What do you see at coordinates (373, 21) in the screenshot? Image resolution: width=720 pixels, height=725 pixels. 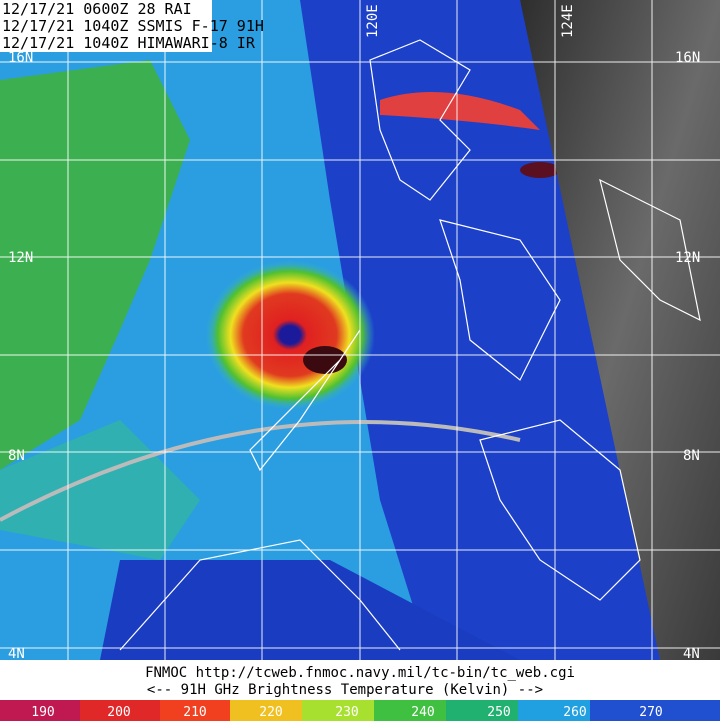 I see `lon-label: 120E` at bounding box center [373, 21].